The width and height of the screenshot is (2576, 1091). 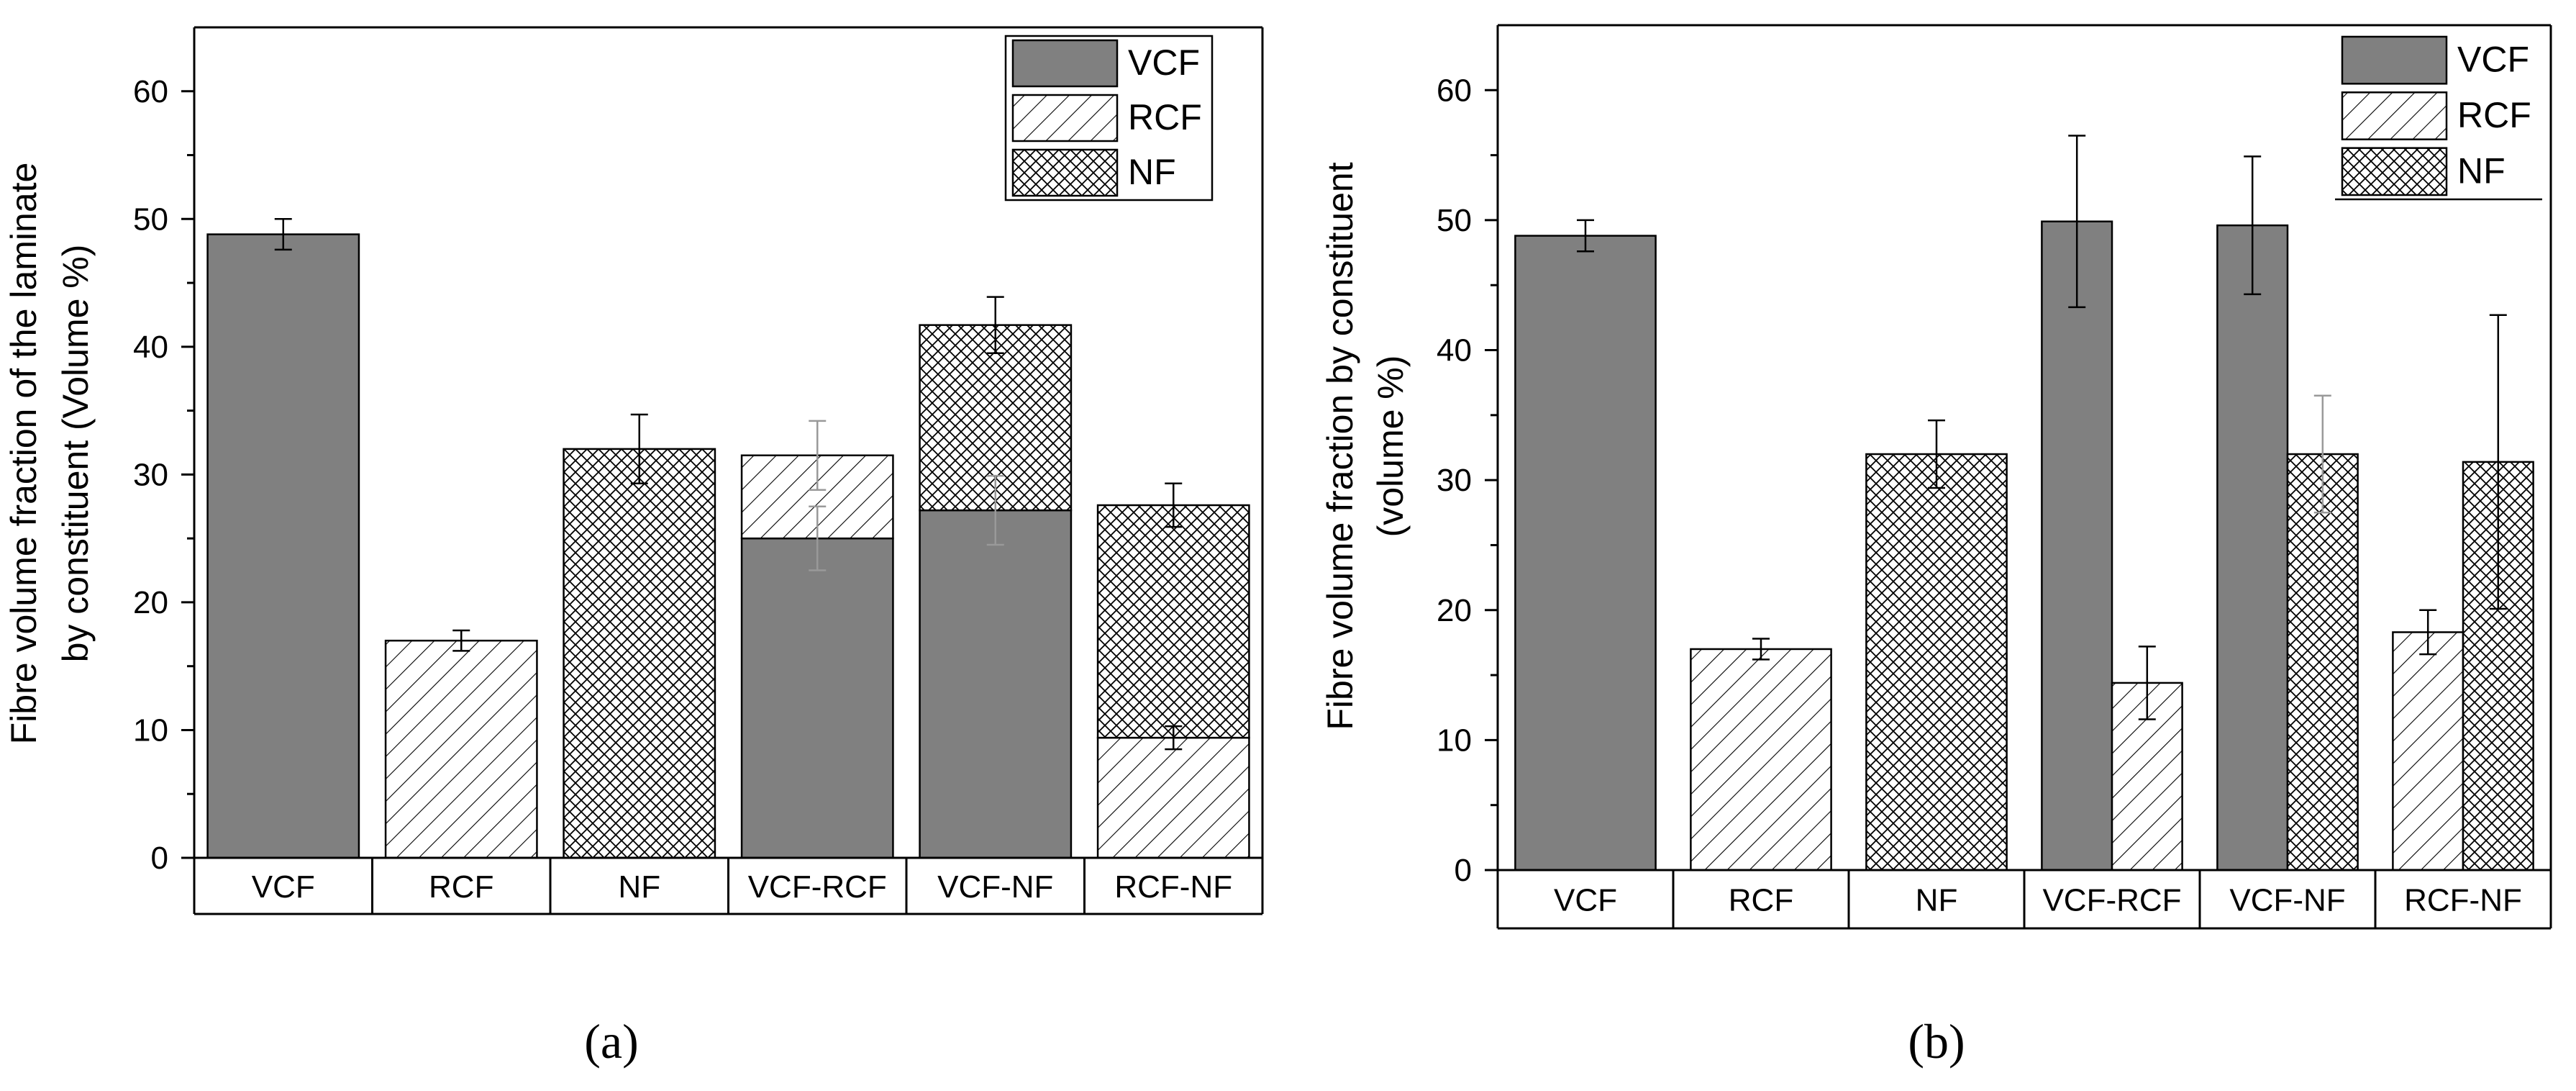 I want to click on y-axis-title-line1: Fibre volume fraction of the laminate, so click(x=24, y=454).